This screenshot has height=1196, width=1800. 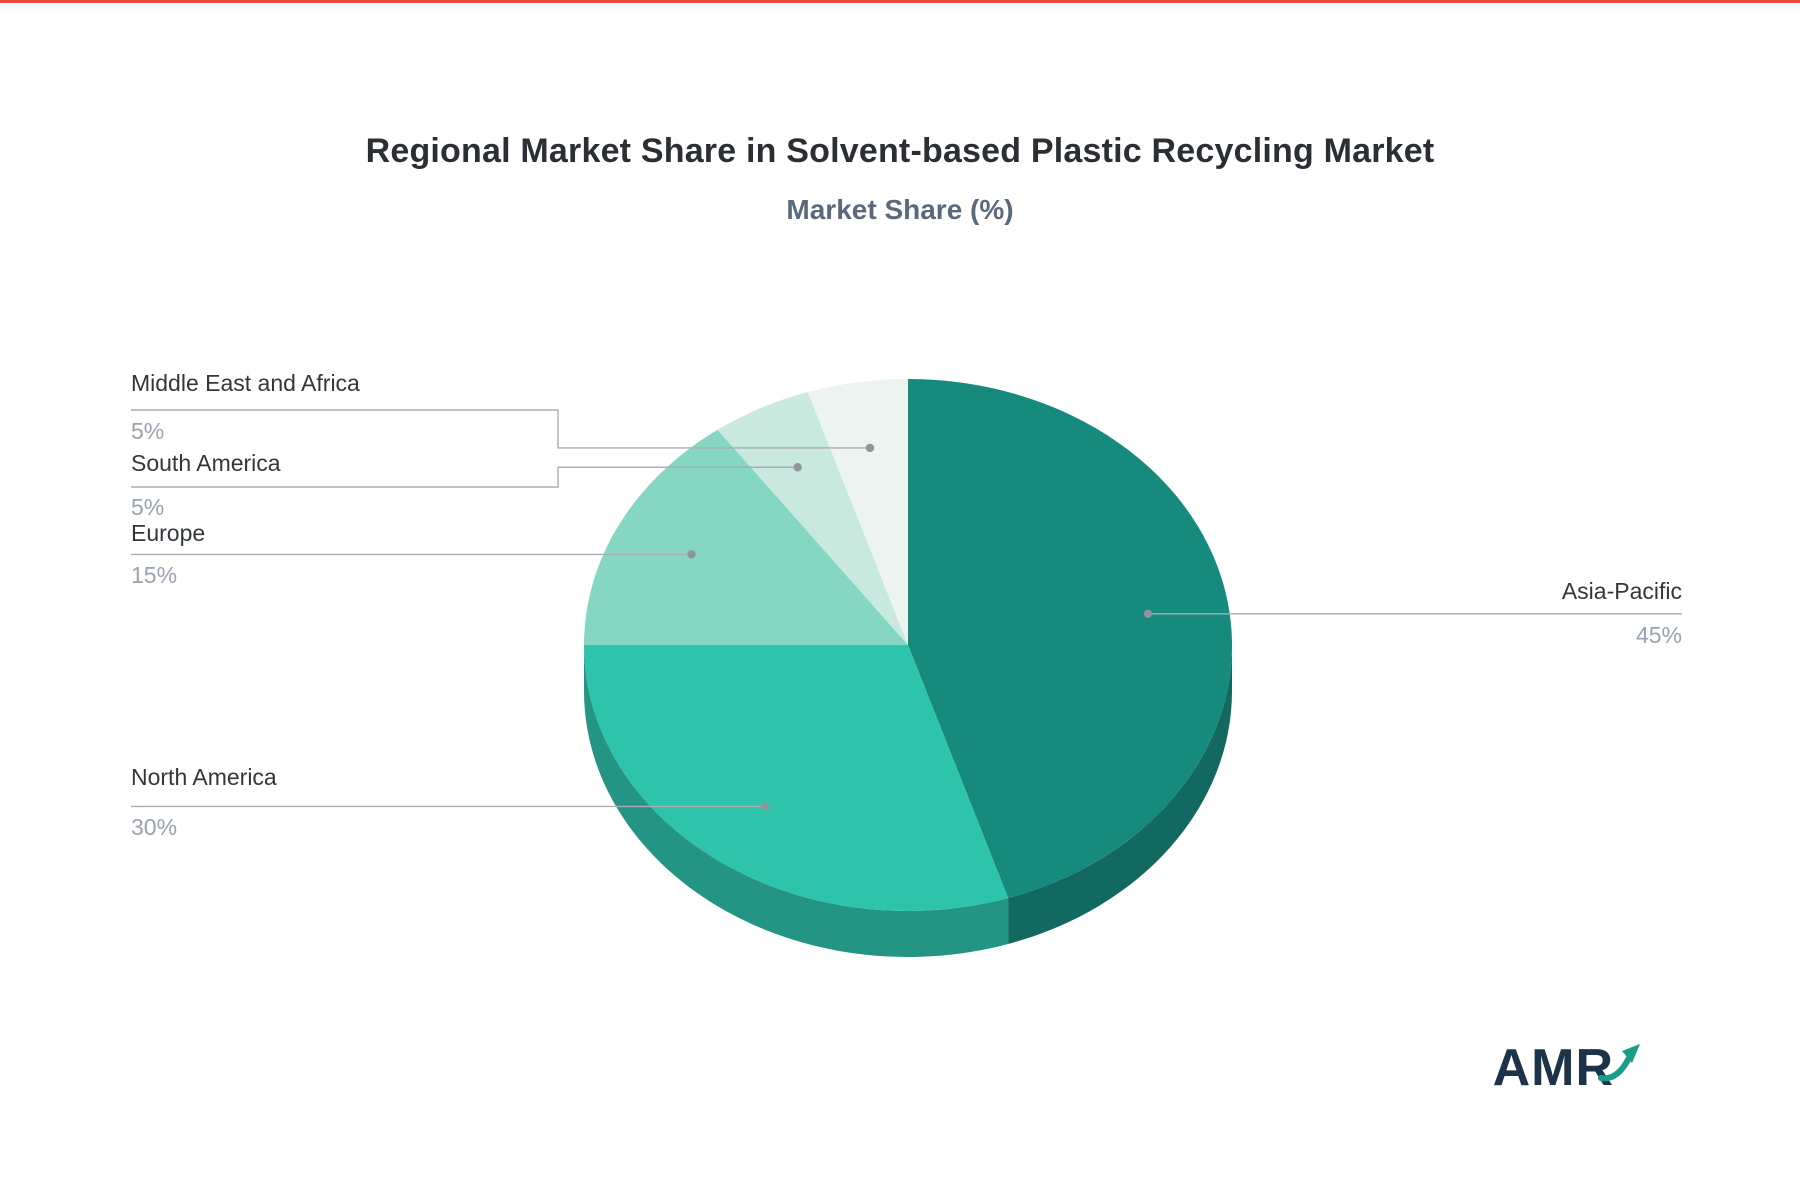 I want to click on slice-label-north-america: North America, so click(x=204, y=777).